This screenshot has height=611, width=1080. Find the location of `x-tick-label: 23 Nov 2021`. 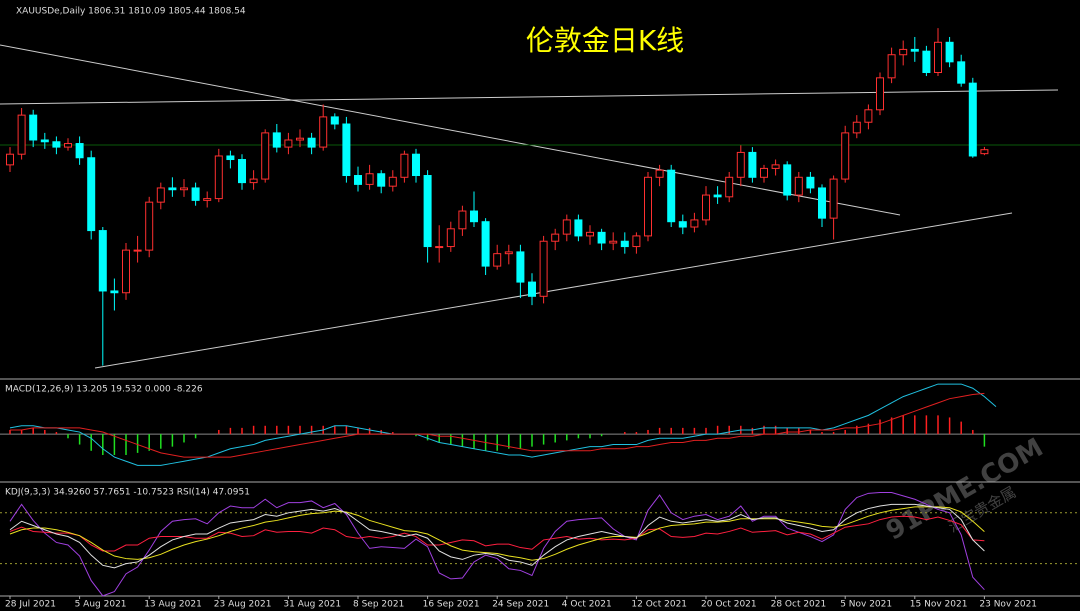

x-tick-label: 23 Nov 2021 is located at coordinates (1008, 605).